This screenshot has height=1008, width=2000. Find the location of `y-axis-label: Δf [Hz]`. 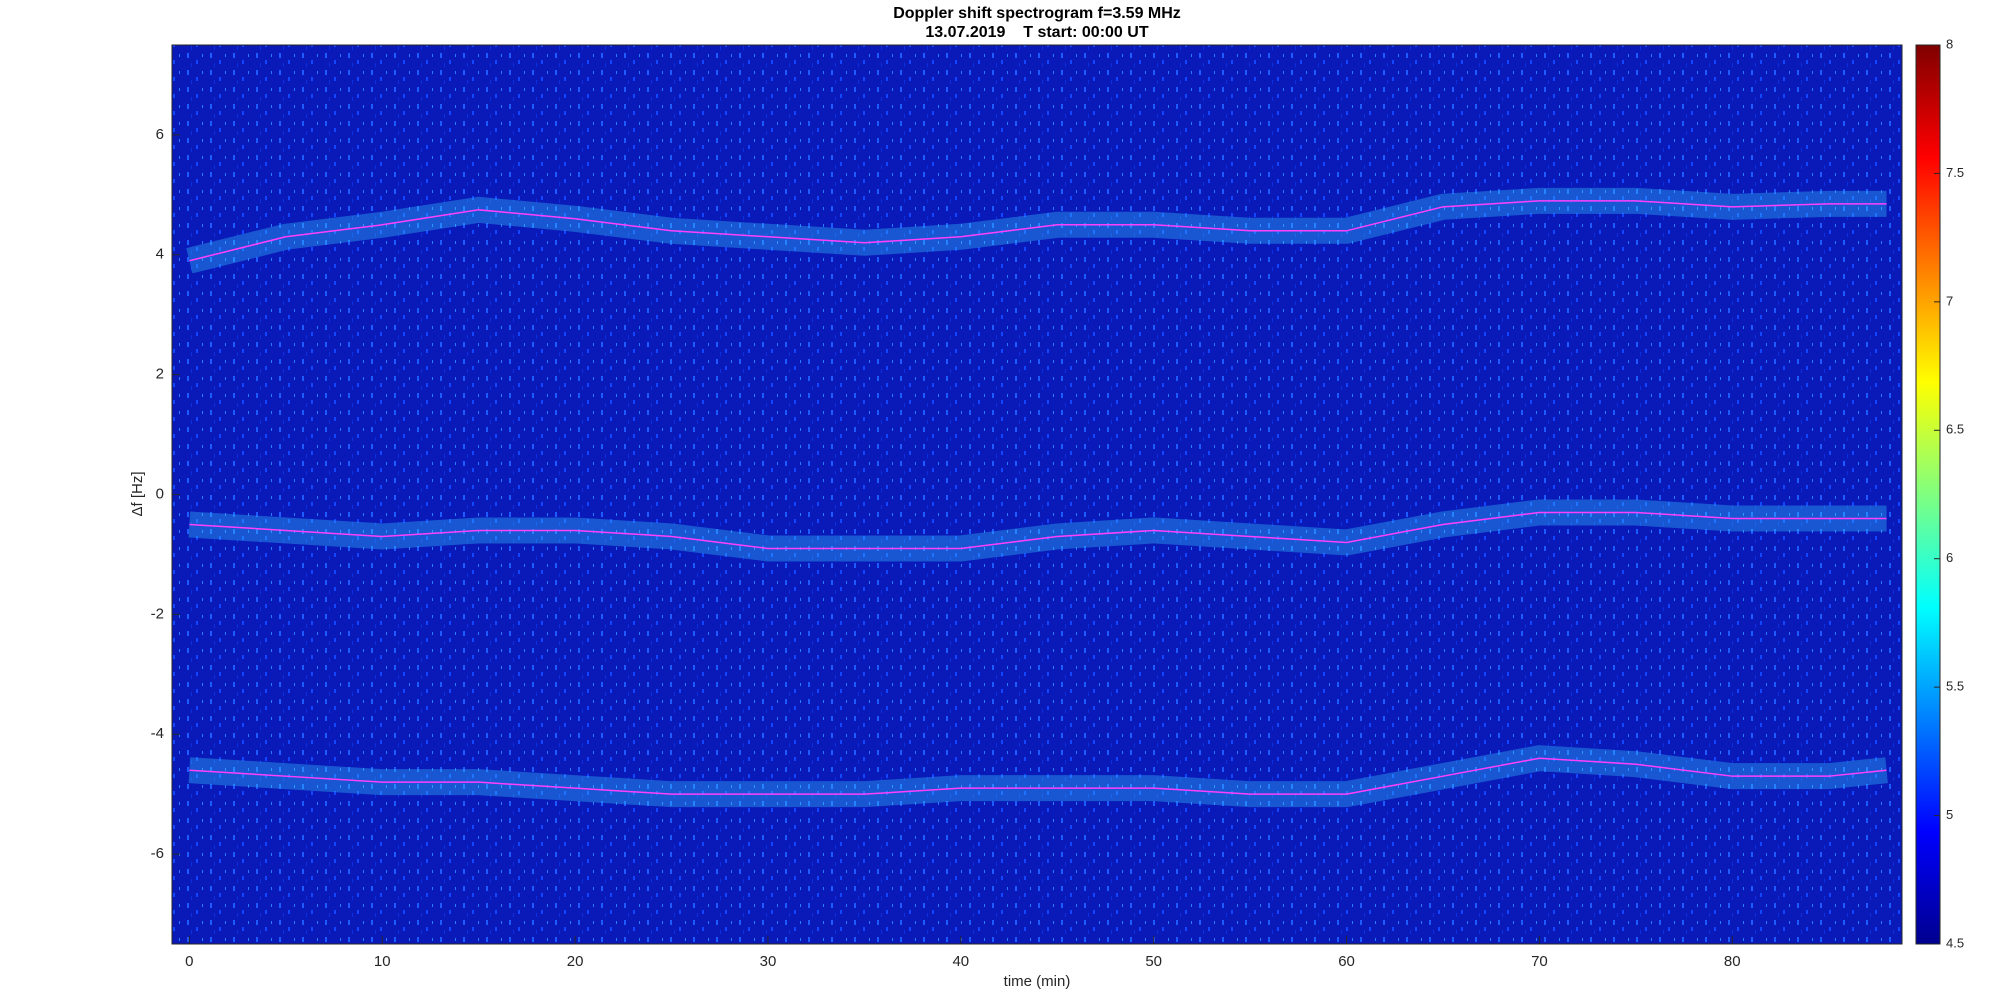

y-axis-label: Δf [Hz] is located at coordinates (137, 493).